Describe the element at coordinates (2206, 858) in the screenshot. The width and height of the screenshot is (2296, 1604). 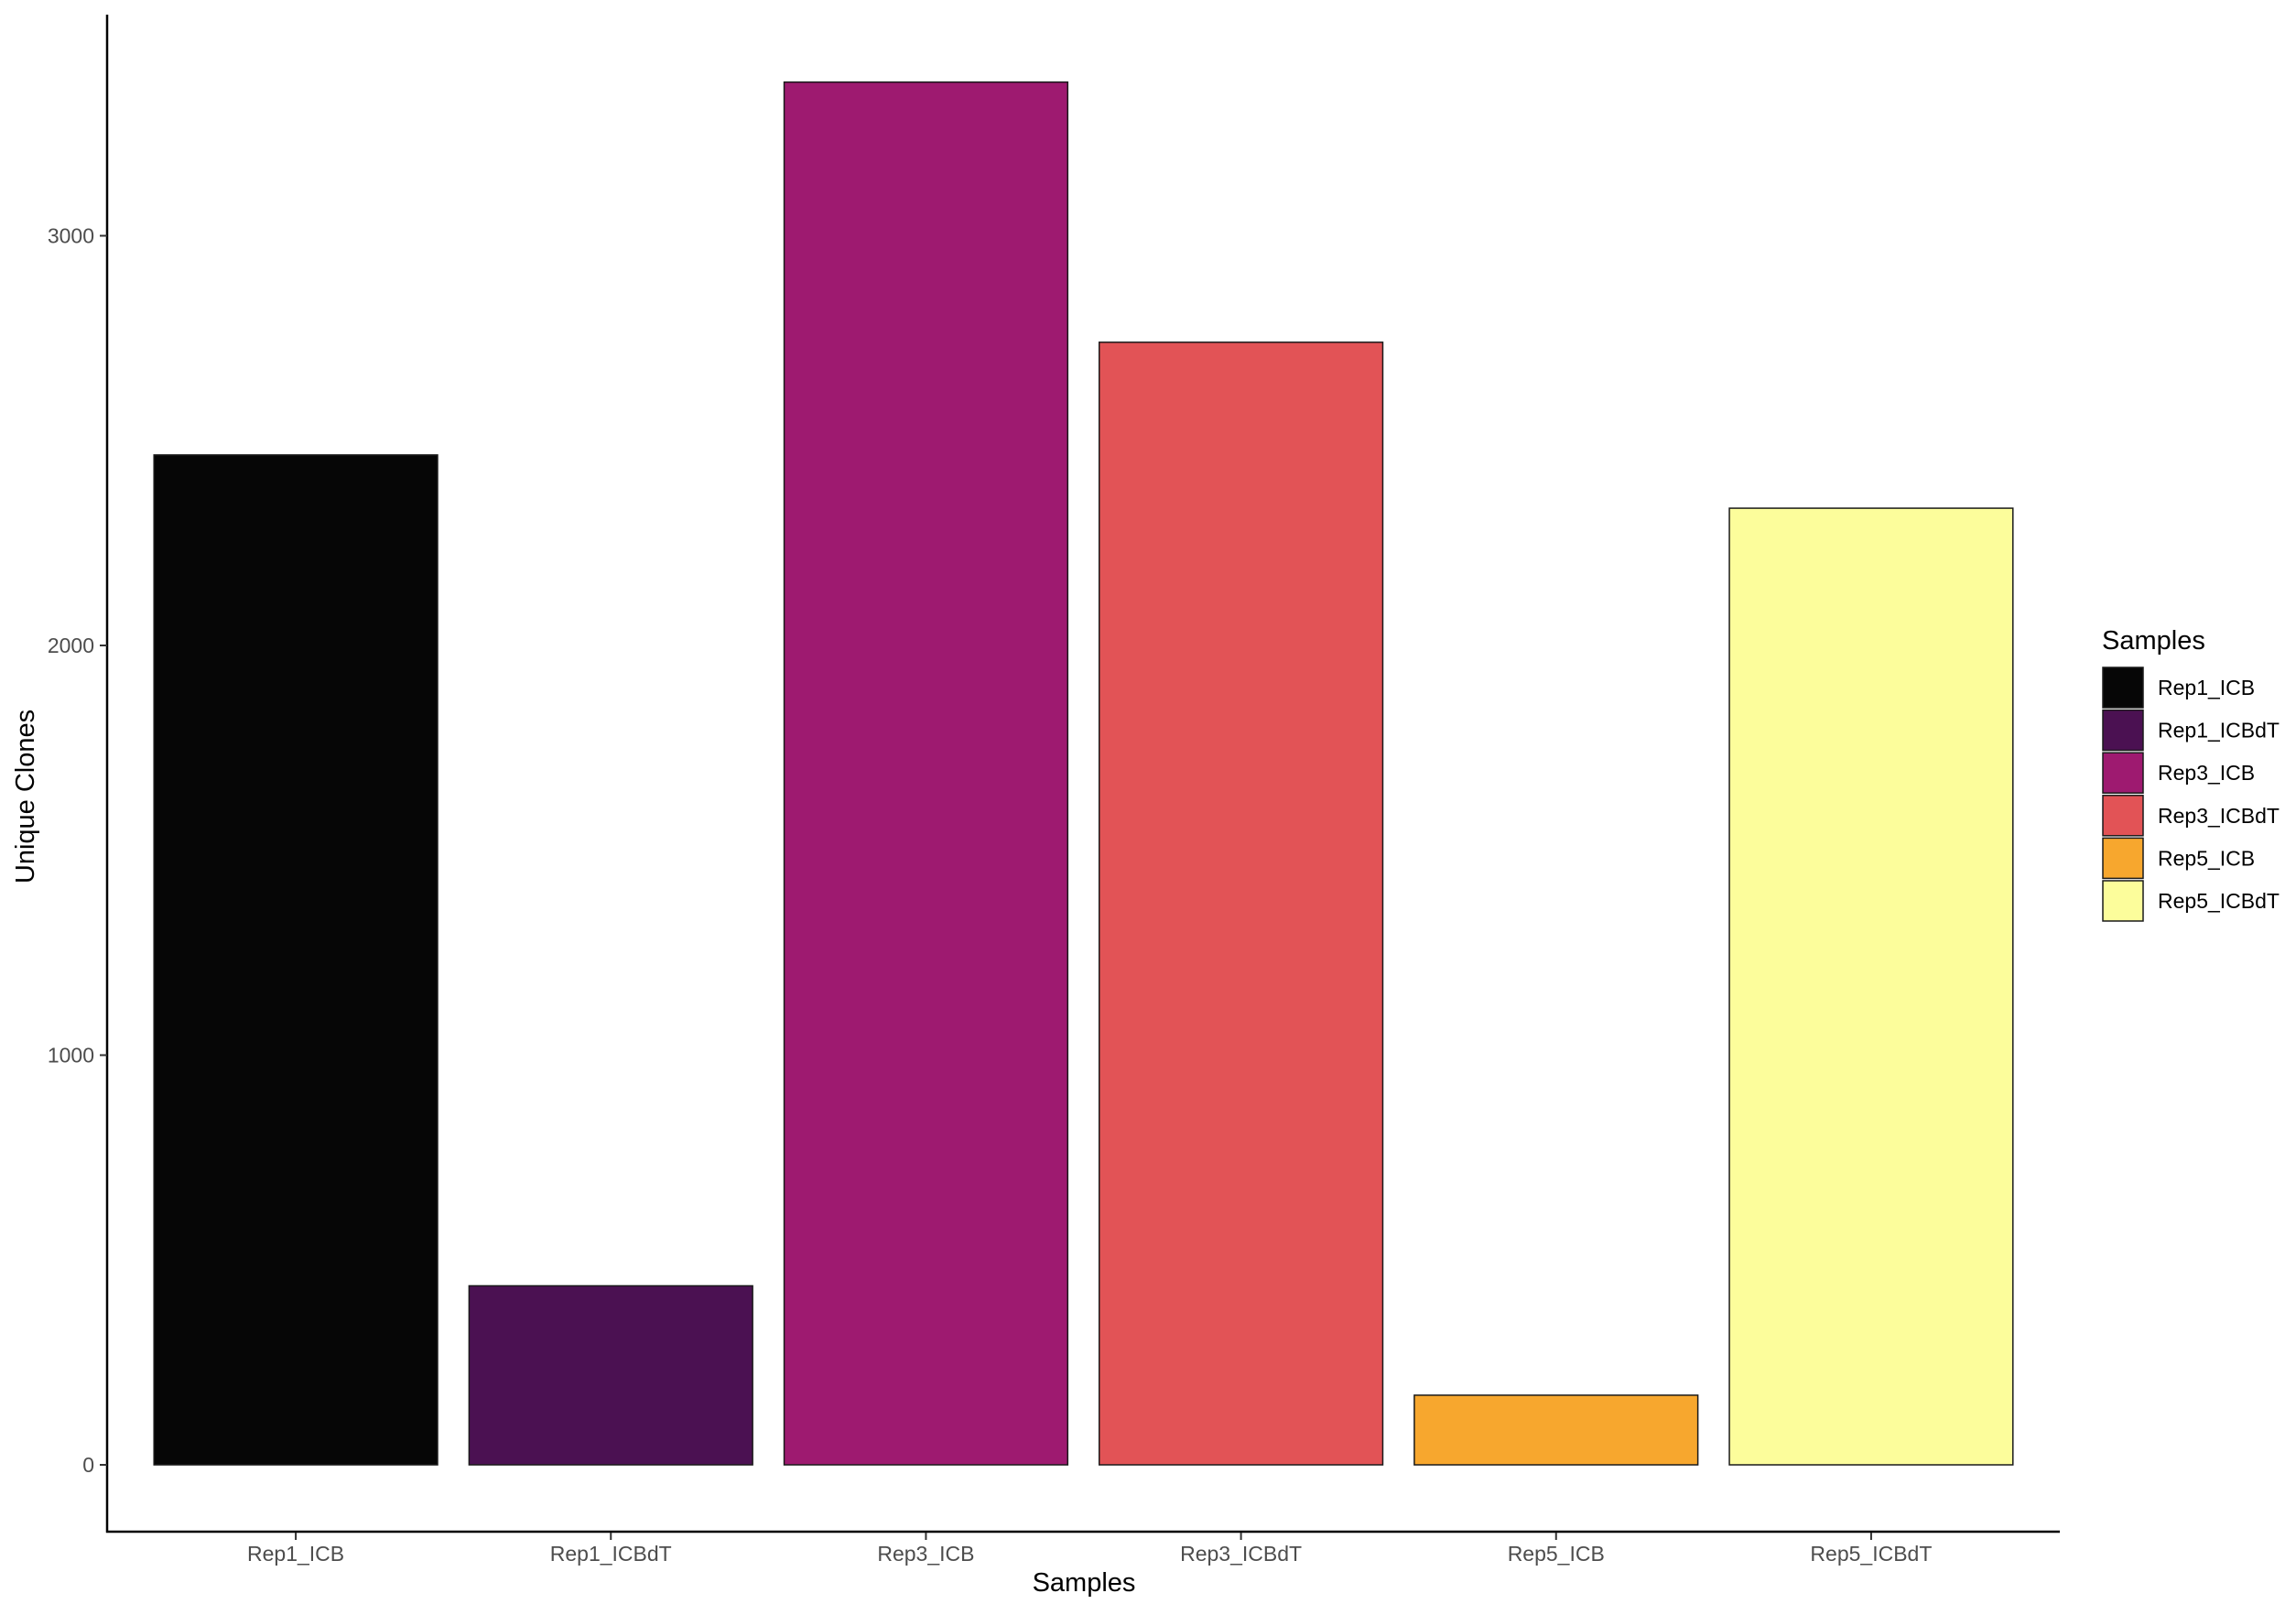
I see `legend-label: Rep5_ICB` at that location.